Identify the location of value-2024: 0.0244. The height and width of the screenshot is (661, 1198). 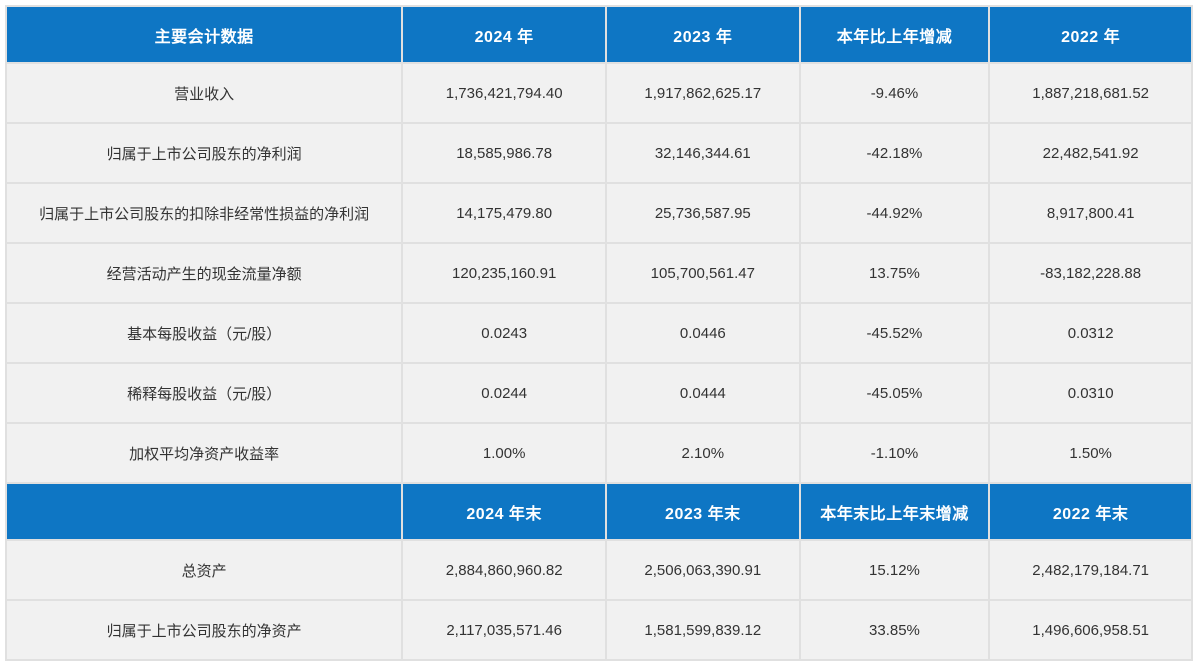
(504, 393).